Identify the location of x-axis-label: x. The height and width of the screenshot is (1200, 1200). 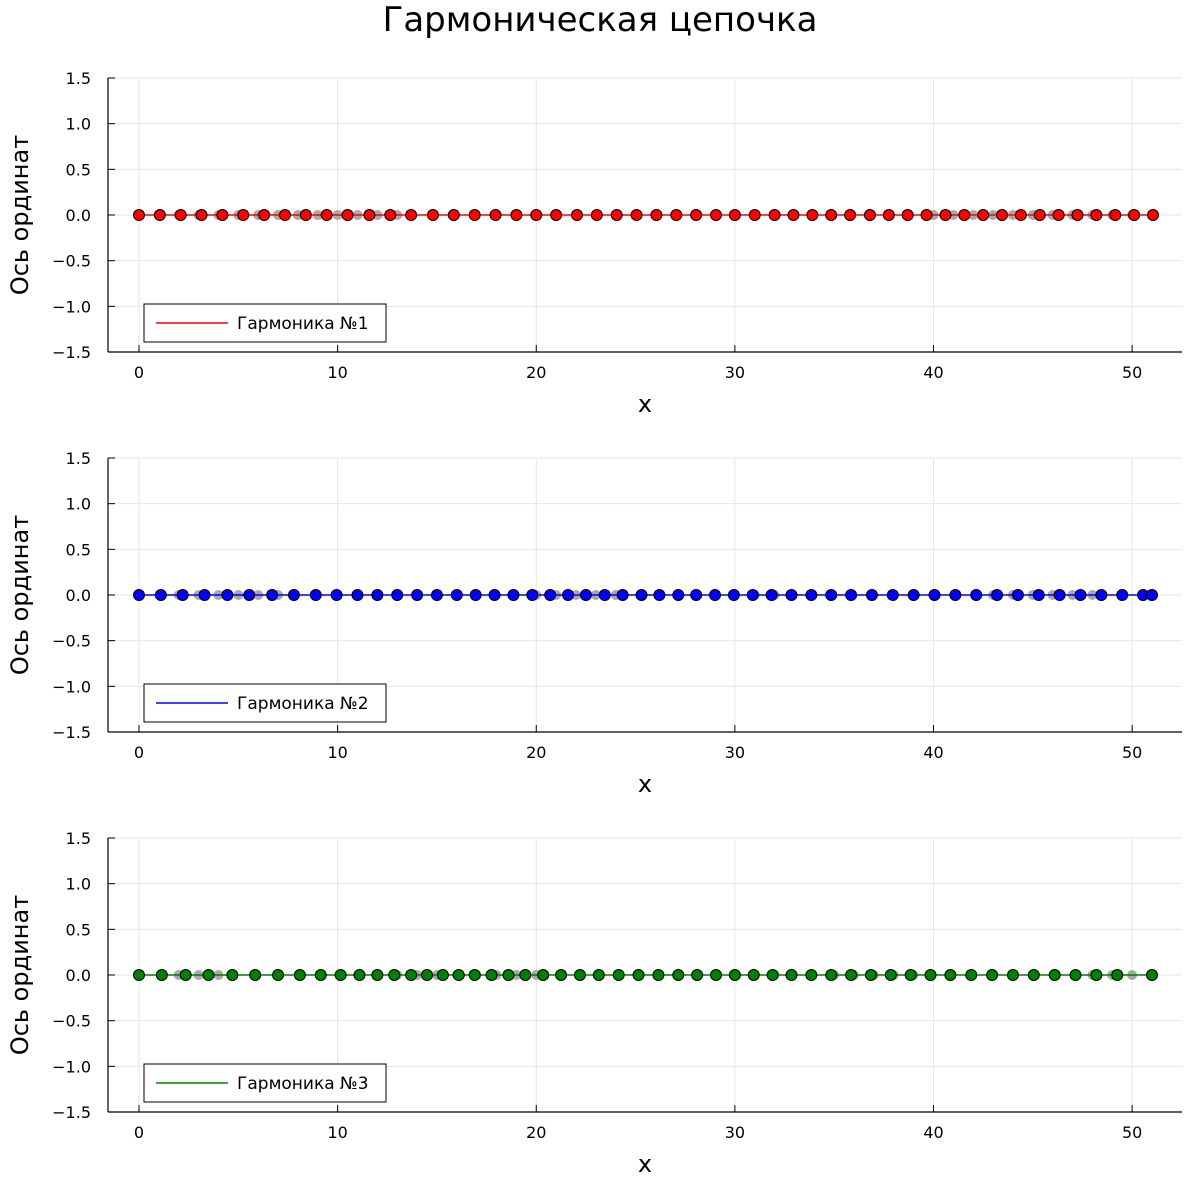
(645, 784).